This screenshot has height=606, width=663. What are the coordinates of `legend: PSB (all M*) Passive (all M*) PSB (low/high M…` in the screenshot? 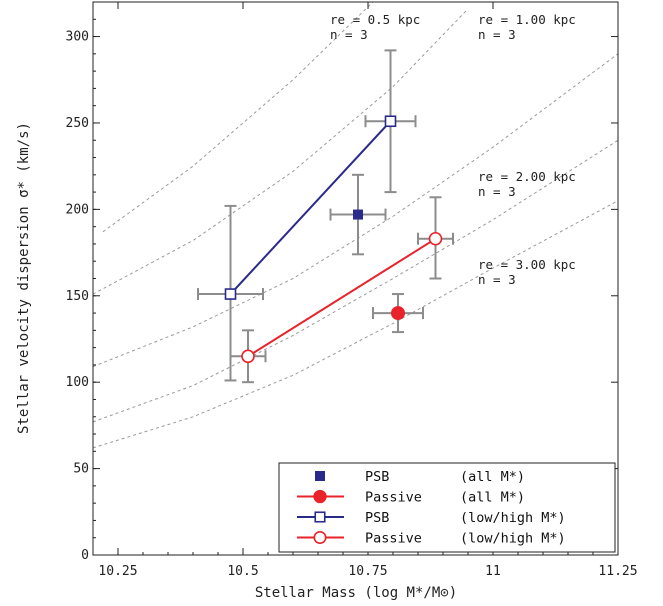 It's located at (447, 507).